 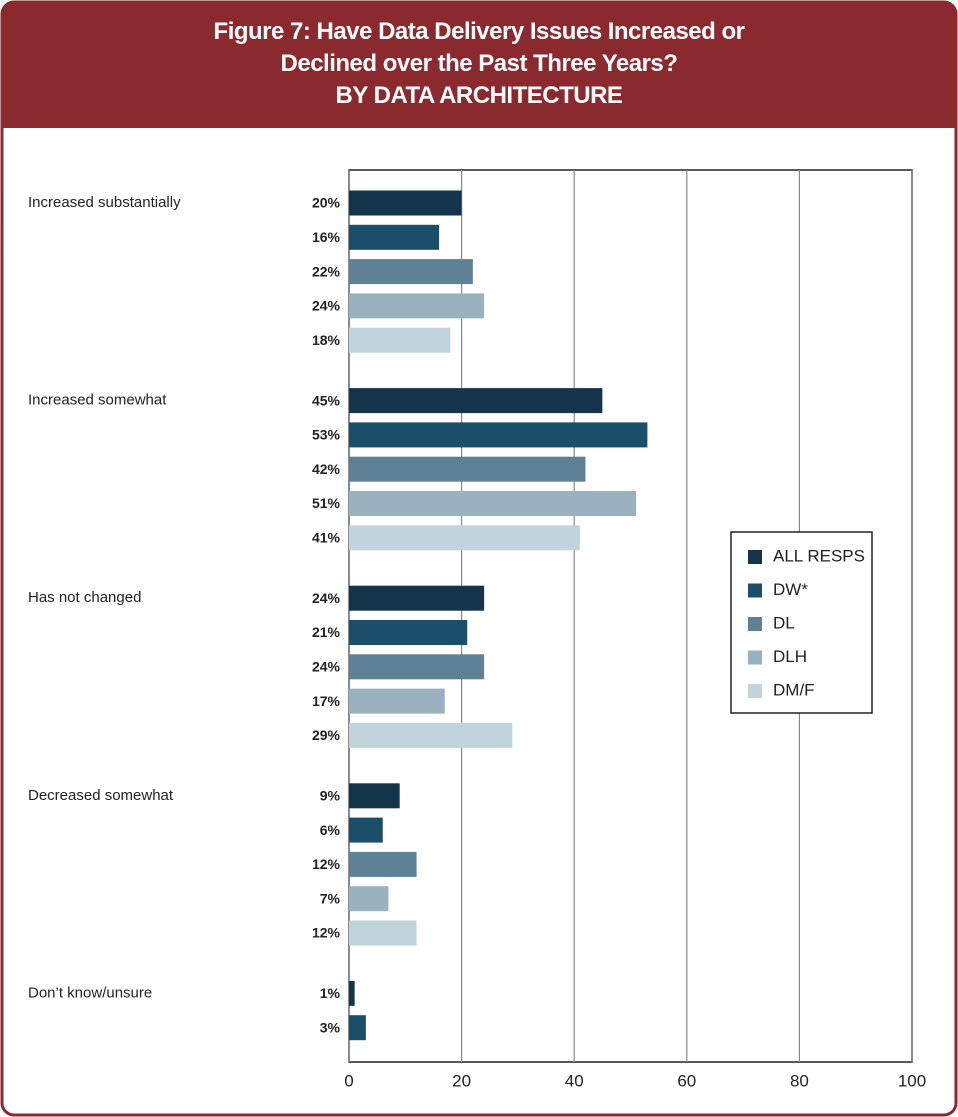 What do you see at coordinates (461, 1080) in the screenshot?
I see `x-tick-label: 20` at bounding box center [461, 1080].